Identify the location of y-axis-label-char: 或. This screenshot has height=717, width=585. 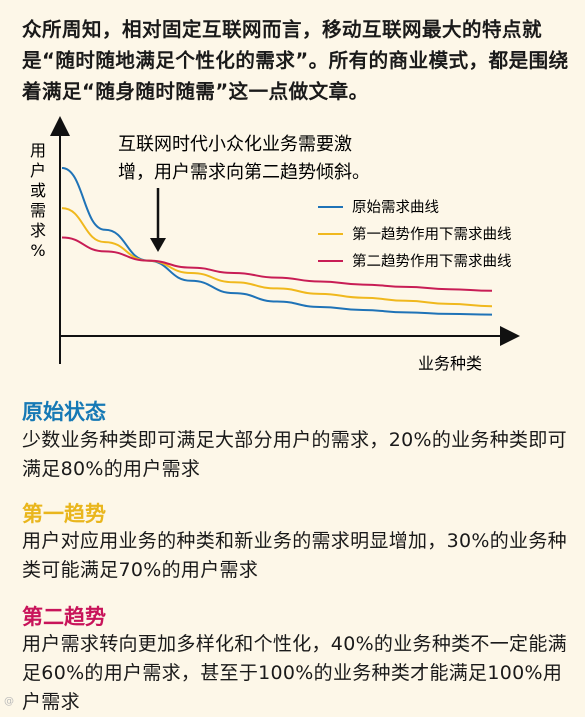
(38, 190).